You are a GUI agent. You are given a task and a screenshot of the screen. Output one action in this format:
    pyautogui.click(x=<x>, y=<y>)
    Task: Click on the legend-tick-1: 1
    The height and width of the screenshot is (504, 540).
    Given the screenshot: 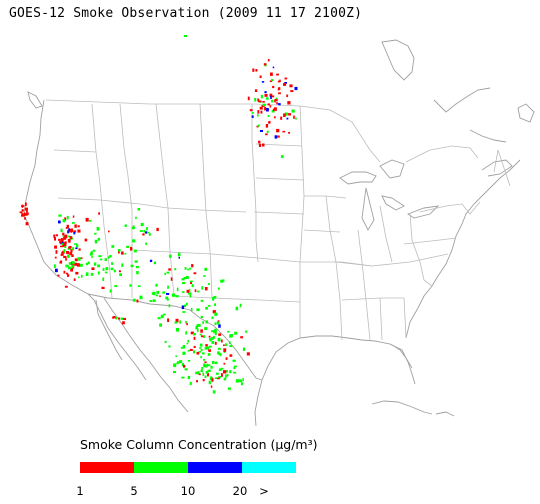 What is the action you would take?
    pyautogui.click(x=80, y=491)
    